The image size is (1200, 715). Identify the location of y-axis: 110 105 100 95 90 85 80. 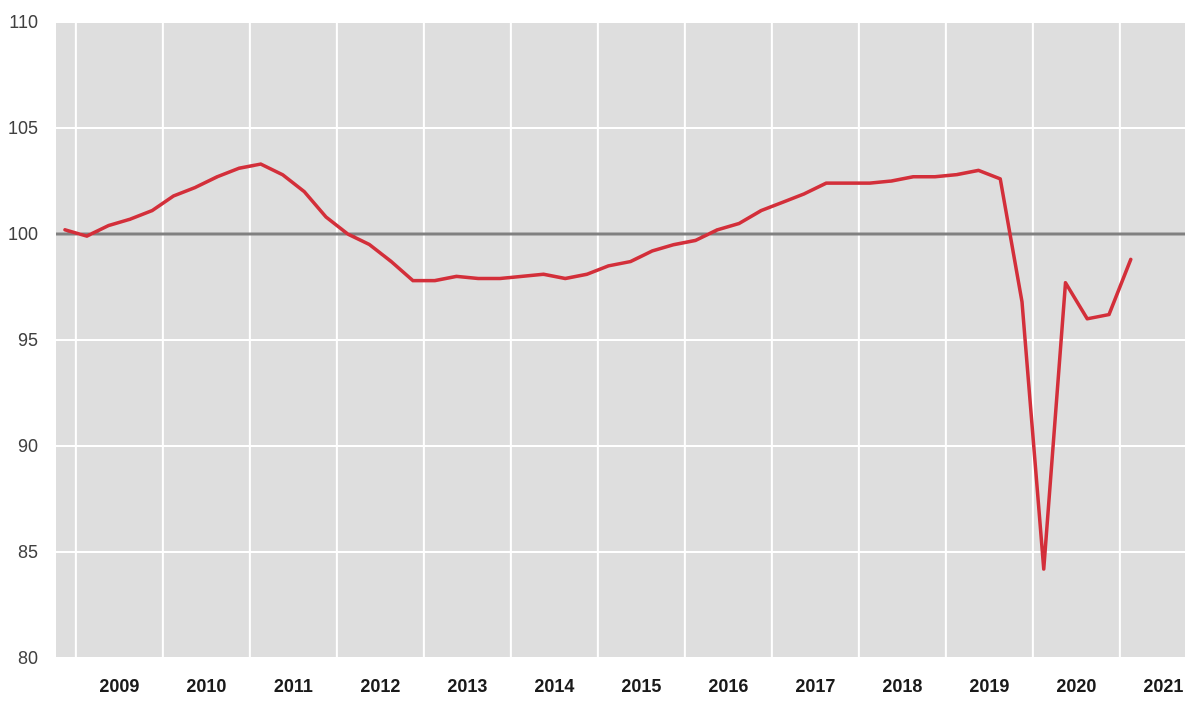
(23, 340).